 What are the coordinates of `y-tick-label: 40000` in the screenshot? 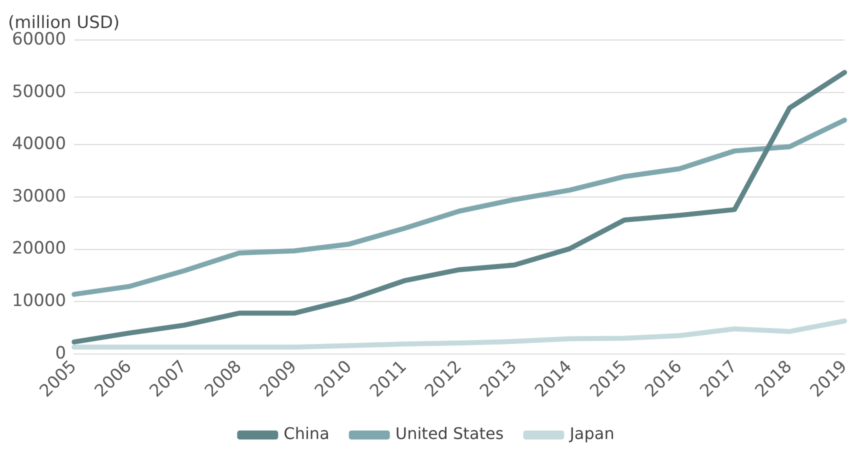 It's located at (39, 144).